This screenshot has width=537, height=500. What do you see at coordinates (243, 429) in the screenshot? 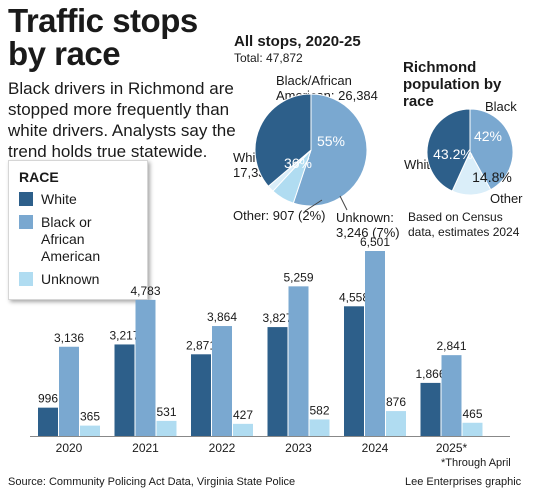
I see `bar-unknown-2022` at bounding box center [243, 429].